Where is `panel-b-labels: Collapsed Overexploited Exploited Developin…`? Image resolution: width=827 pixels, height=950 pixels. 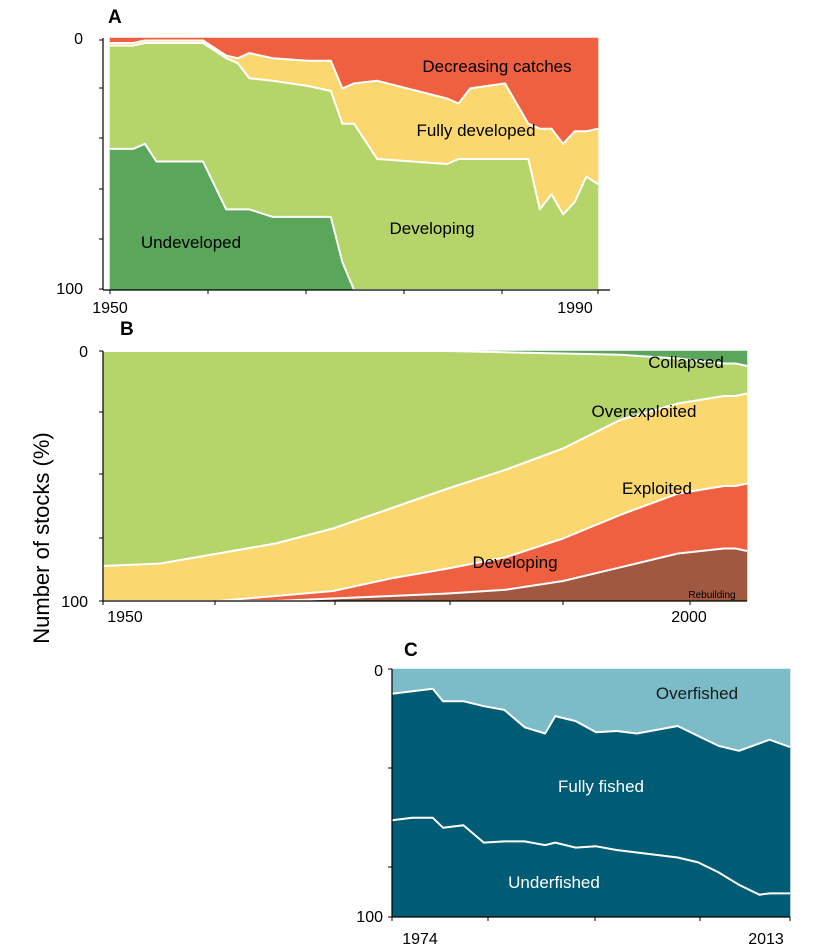 panel-b-labels: Collapsed Overexploited Exploited Developin… is located at coordinates (603, 477).